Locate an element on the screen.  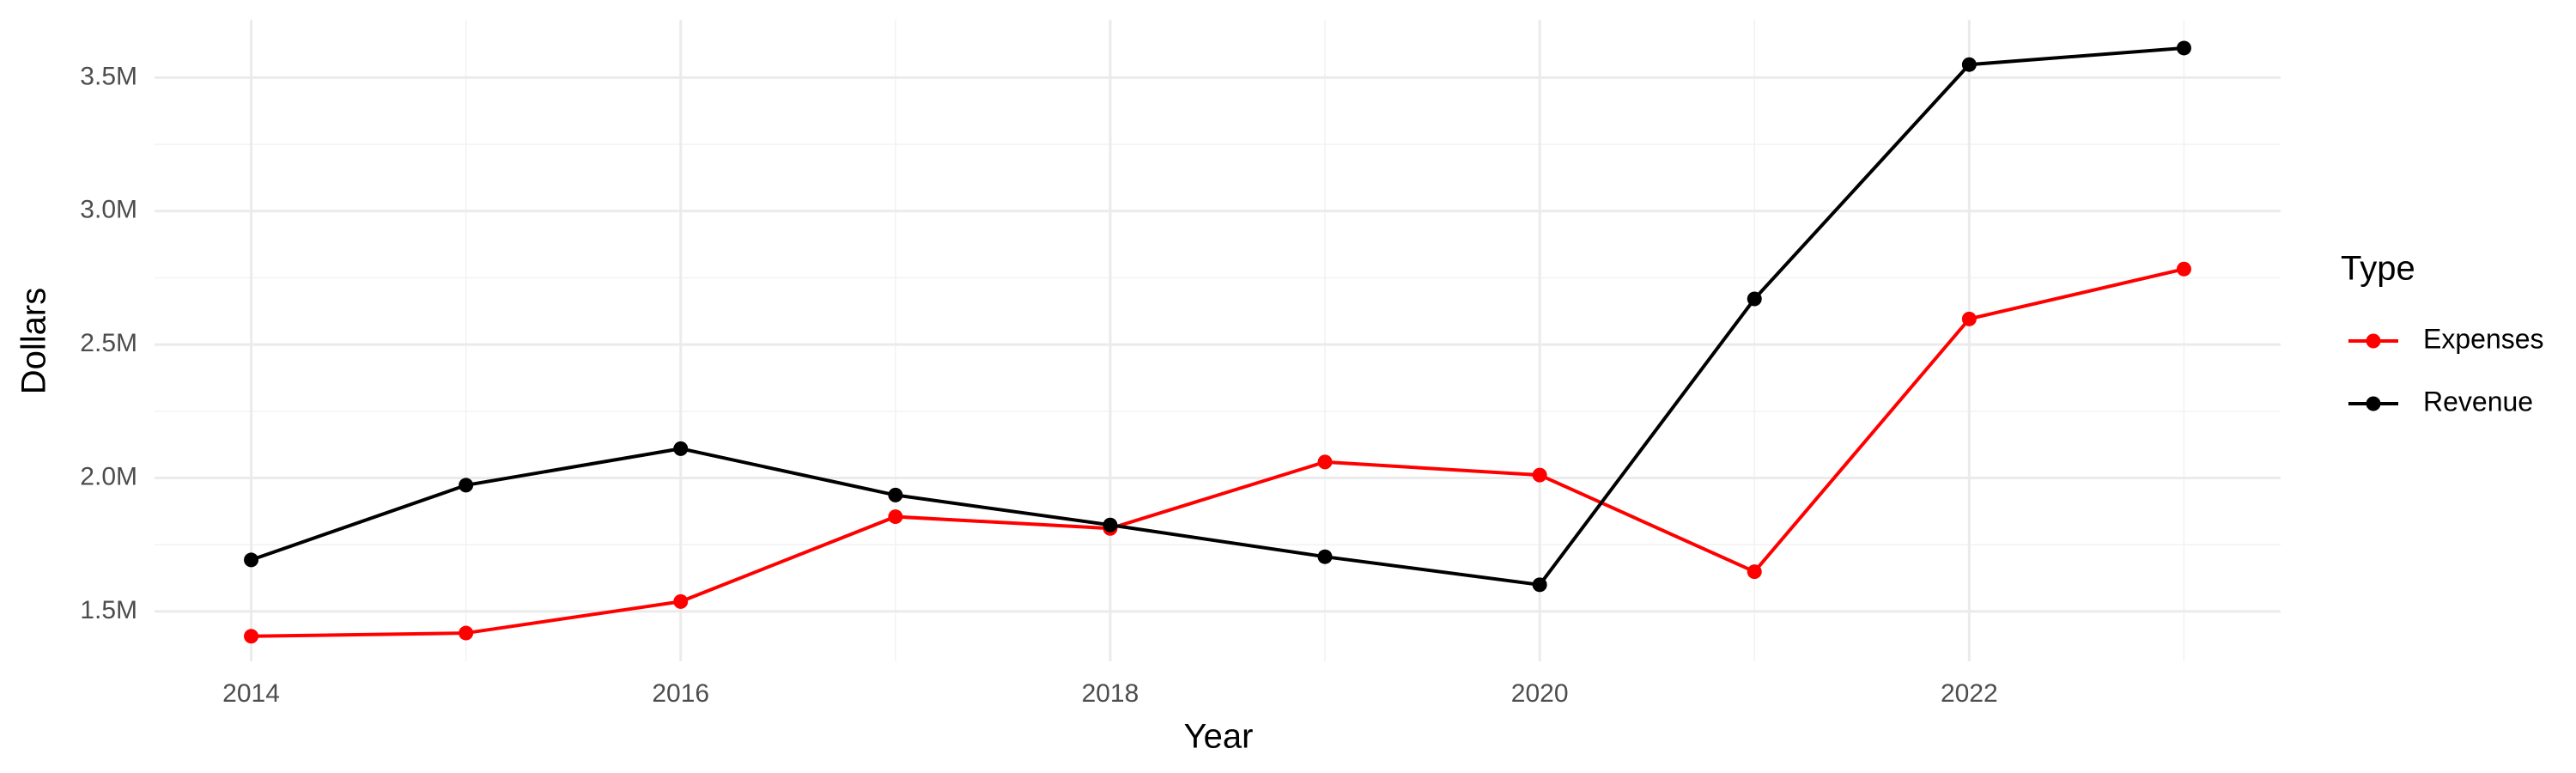
x-tick-label: 2014 is located at coordinates (251, 693).